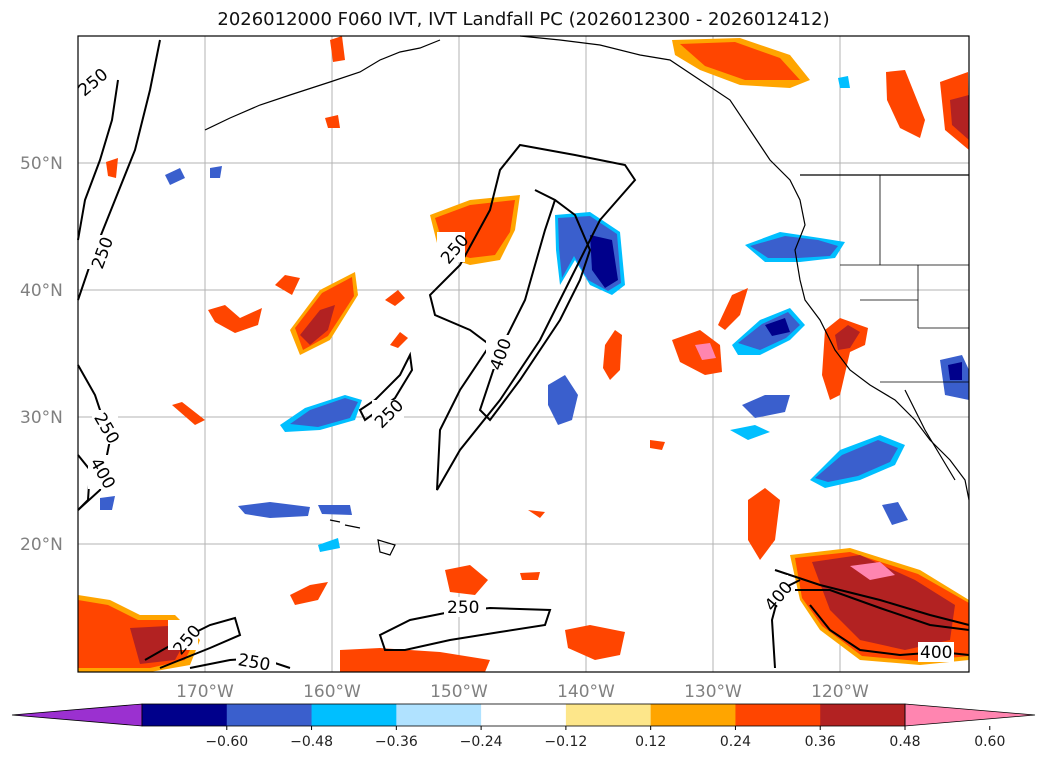 The image size is (1047, 765). I want to click on state-borders, so click(904, 252).